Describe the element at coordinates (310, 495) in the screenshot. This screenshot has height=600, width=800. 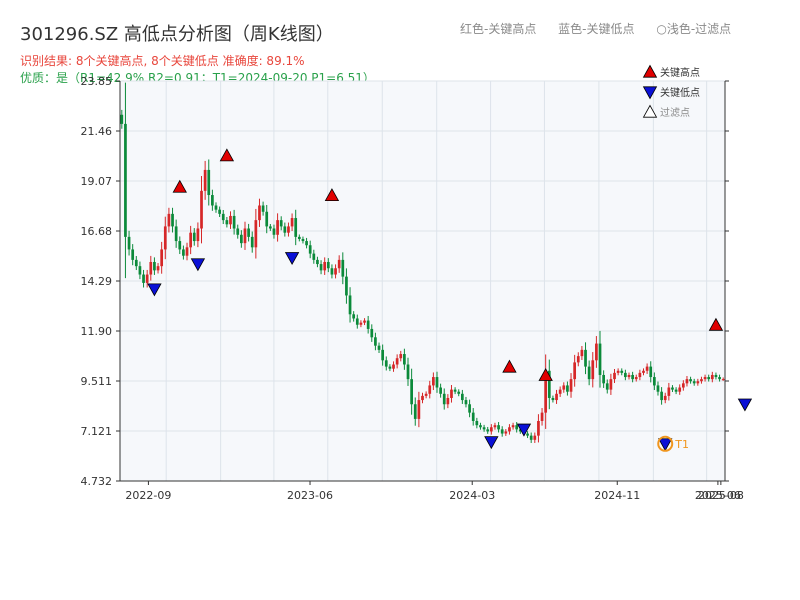
I see `x-tick-label: 2023-06` at that location.